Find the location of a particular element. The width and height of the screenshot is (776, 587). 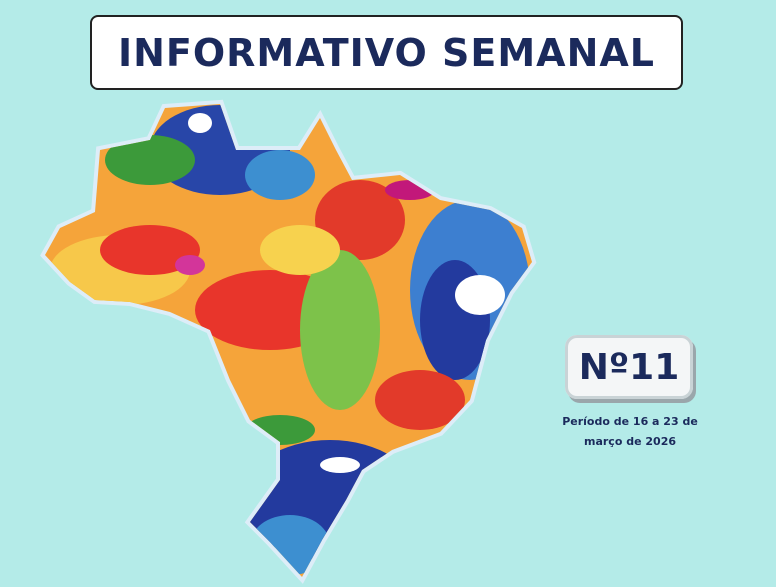

title: INFORMATIVO SEMANAL is located at coordinates (386, 52).